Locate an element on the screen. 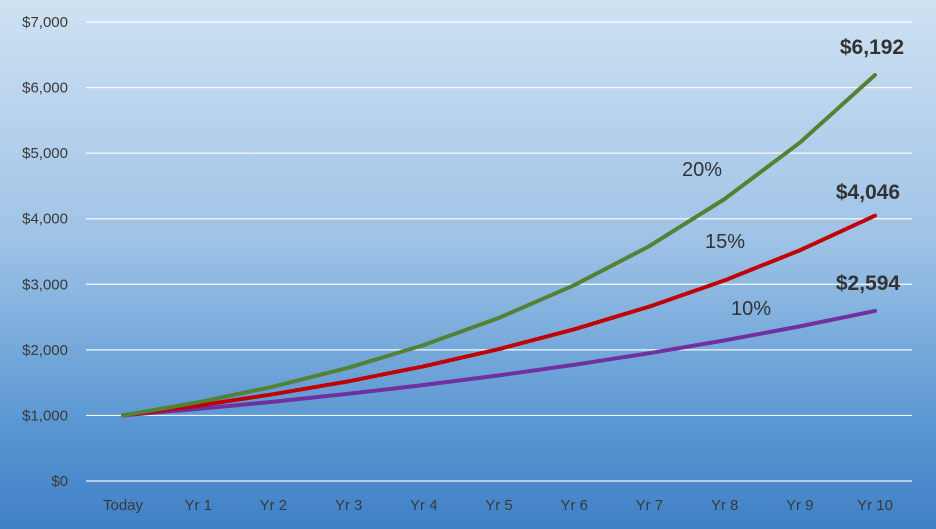  end-value-label: $6,192 is located at coordinates (872, 47).